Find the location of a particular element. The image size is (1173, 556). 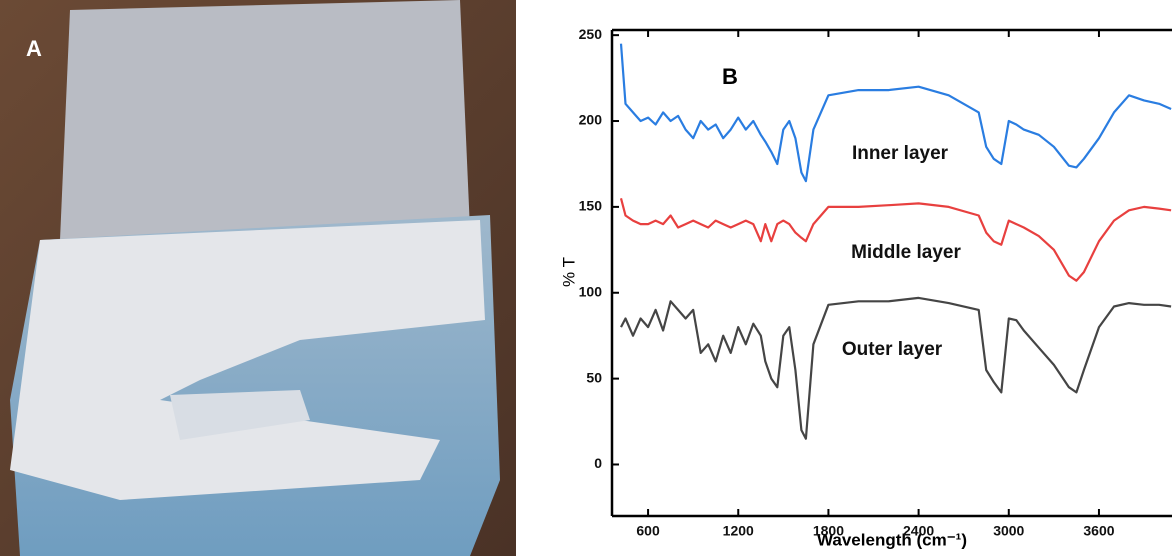

panel-label: A is located at coordinates (34, 48).